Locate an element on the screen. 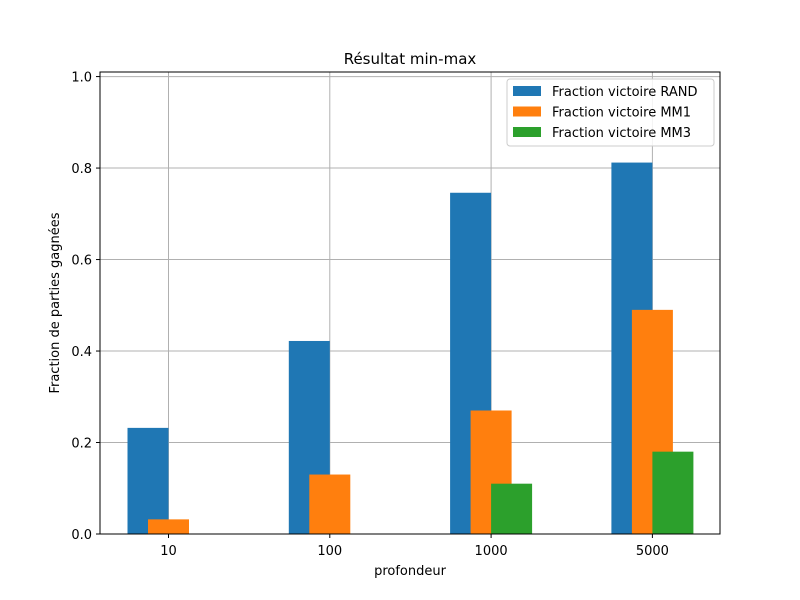 Image resolution: width=800 pixels, height=600 pixels. legend-label-series3: Fraction victoire MM3 is located at coordinates (621, 133).